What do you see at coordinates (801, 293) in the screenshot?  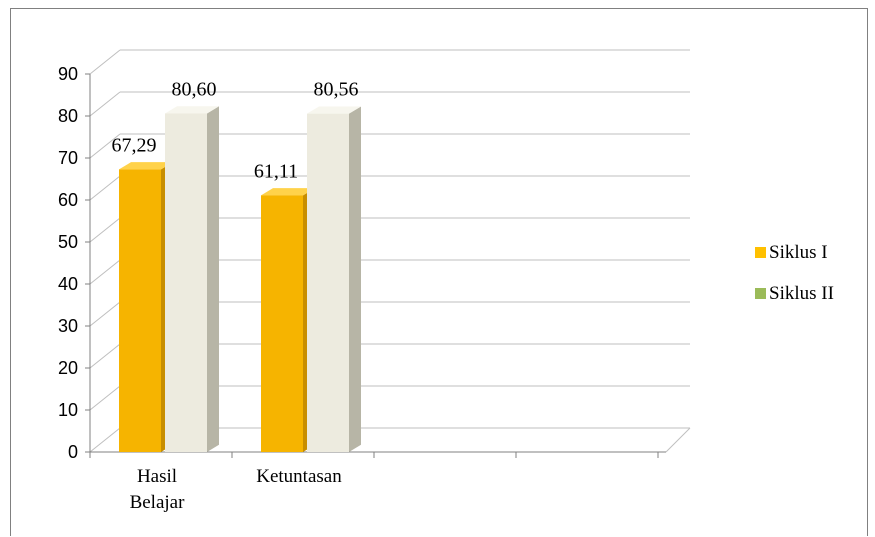 I see `legend-label: Siklus II` at bounding box center [801, 293].